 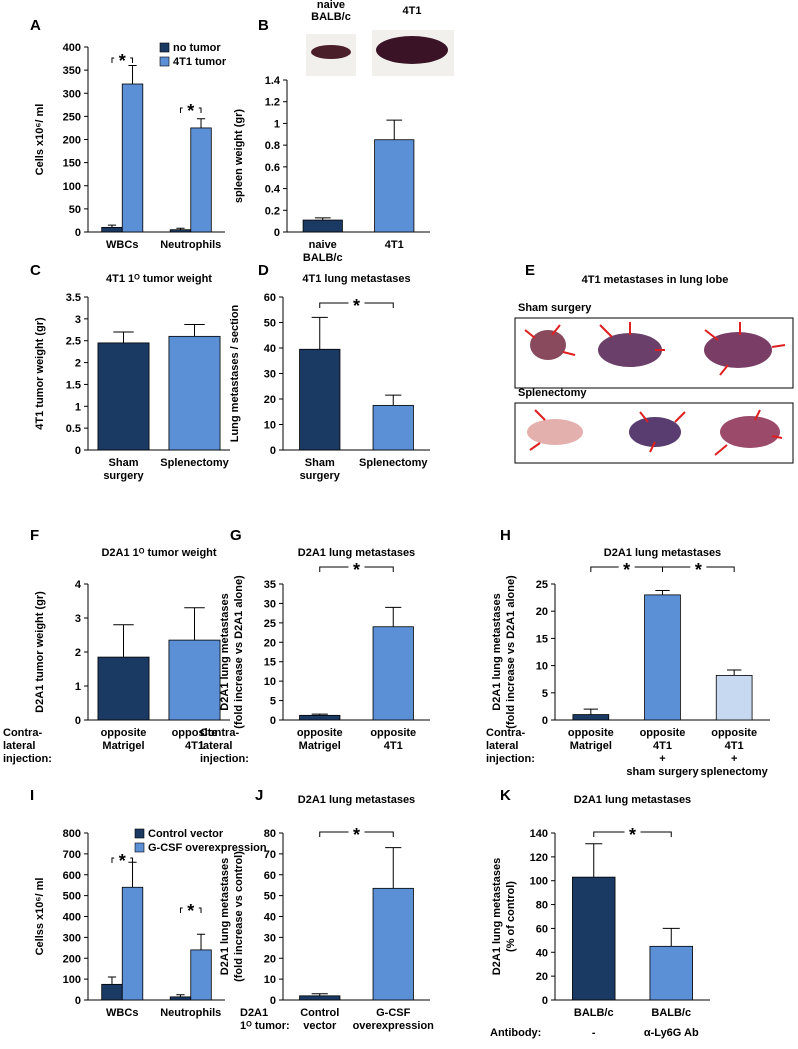 What do you see at coordinates (542, 639) in the screenshot?
I see `y-tick-label: 15` at bounding box center [542, 639].